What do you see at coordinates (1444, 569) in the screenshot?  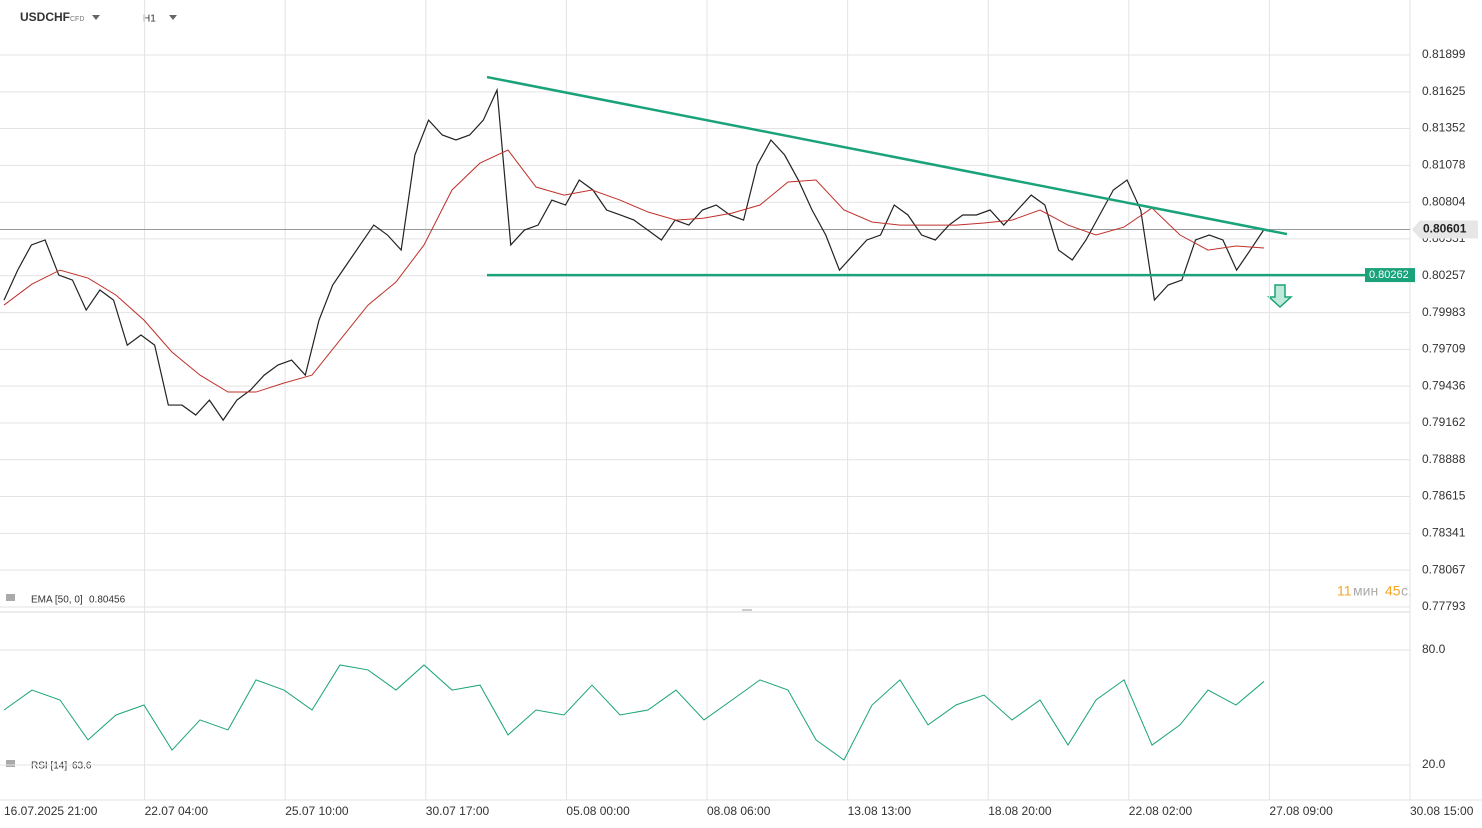 I see `y-tick-label: 0.78067` at bounding box center [1444, 569].